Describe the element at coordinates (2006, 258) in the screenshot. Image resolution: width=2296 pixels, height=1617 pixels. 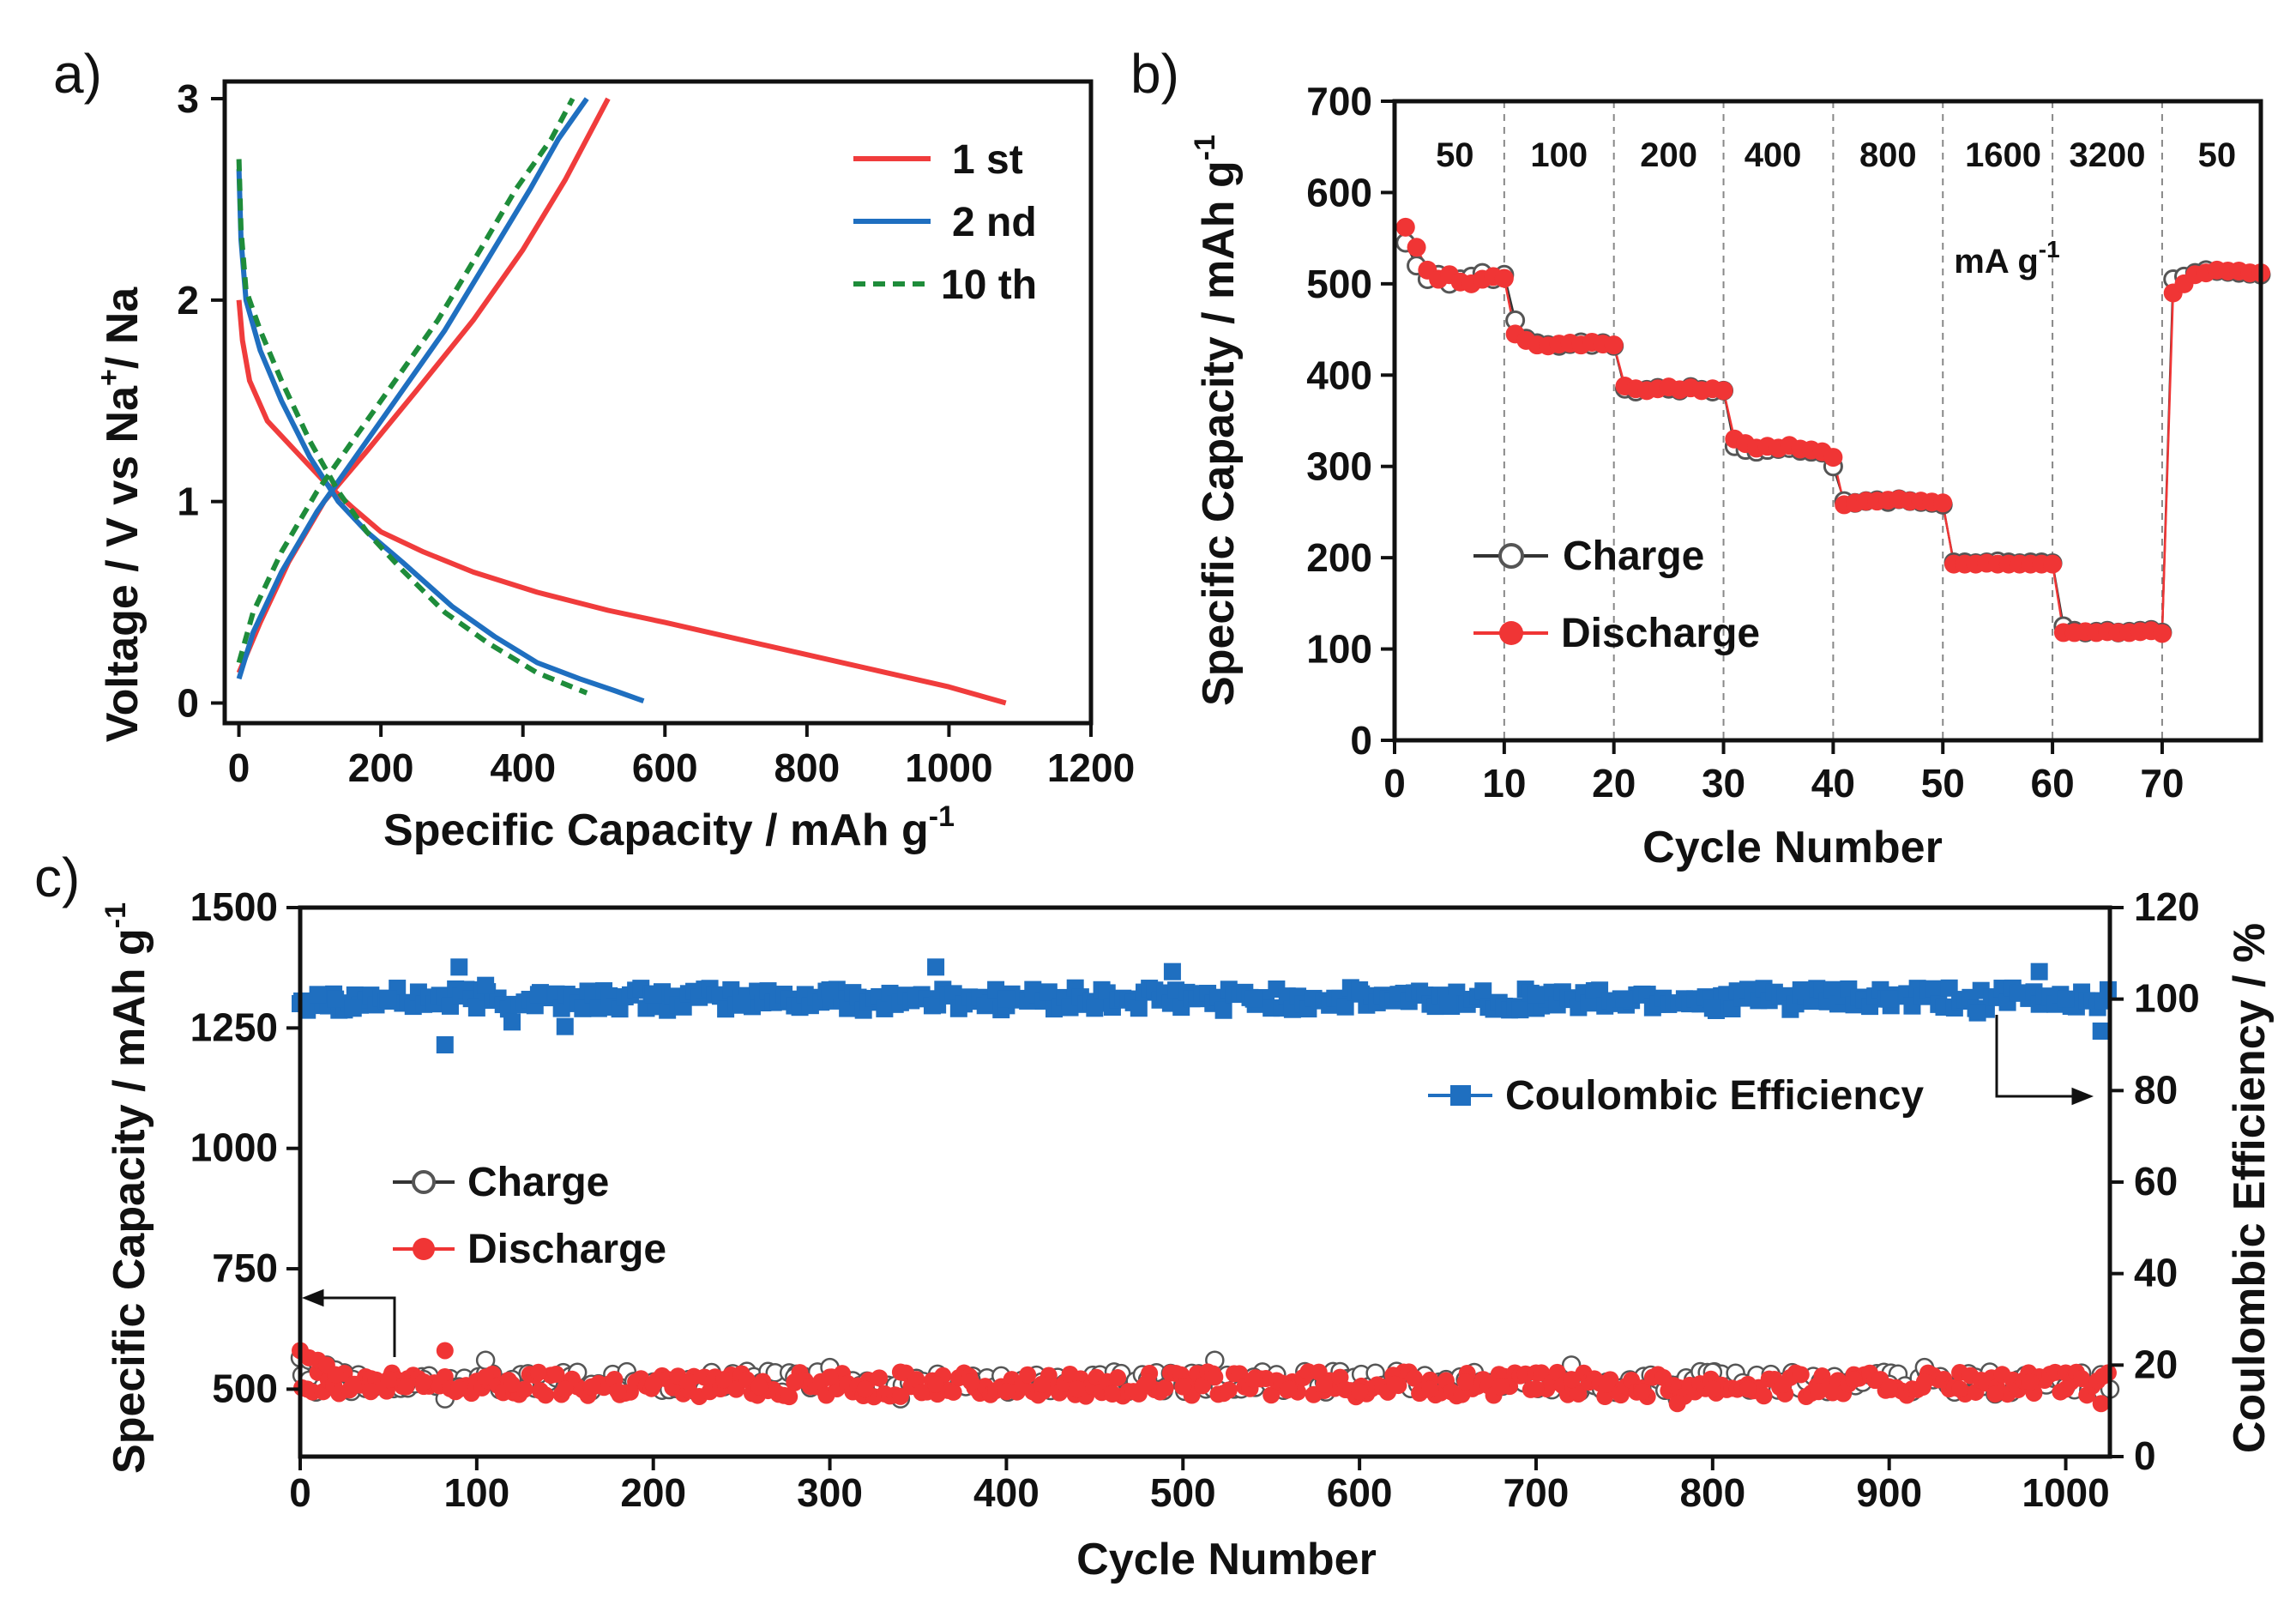
I see `chart-b-unit-label: mA g-1` at that location.